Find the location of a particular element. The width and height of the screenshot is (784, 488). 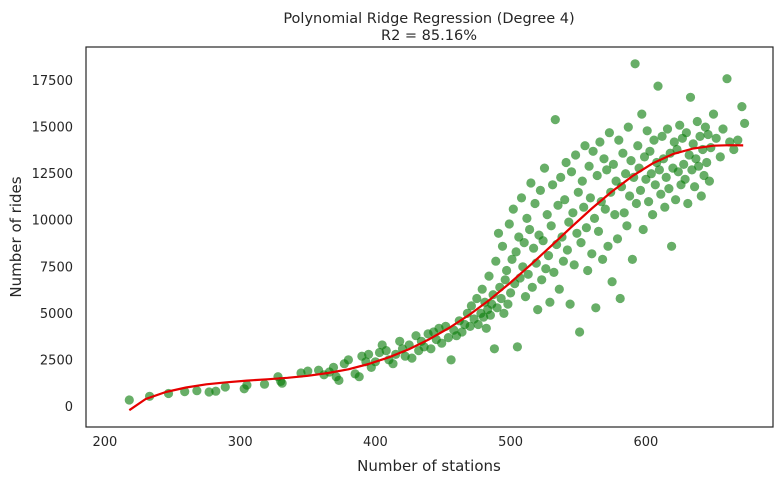

y-axis-label: Number of rides is located at coordinates (16, 236).